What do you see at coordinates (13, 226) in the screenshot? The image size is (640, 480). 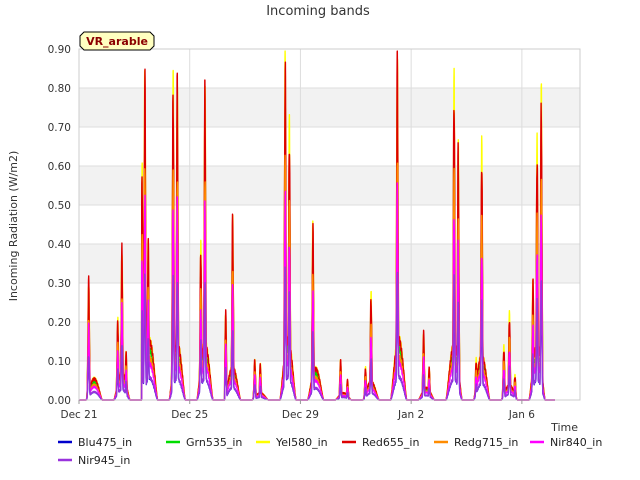 I see `y-axis-label: Incoming Radiation (W/m2)` at bounding box center [13, 226].